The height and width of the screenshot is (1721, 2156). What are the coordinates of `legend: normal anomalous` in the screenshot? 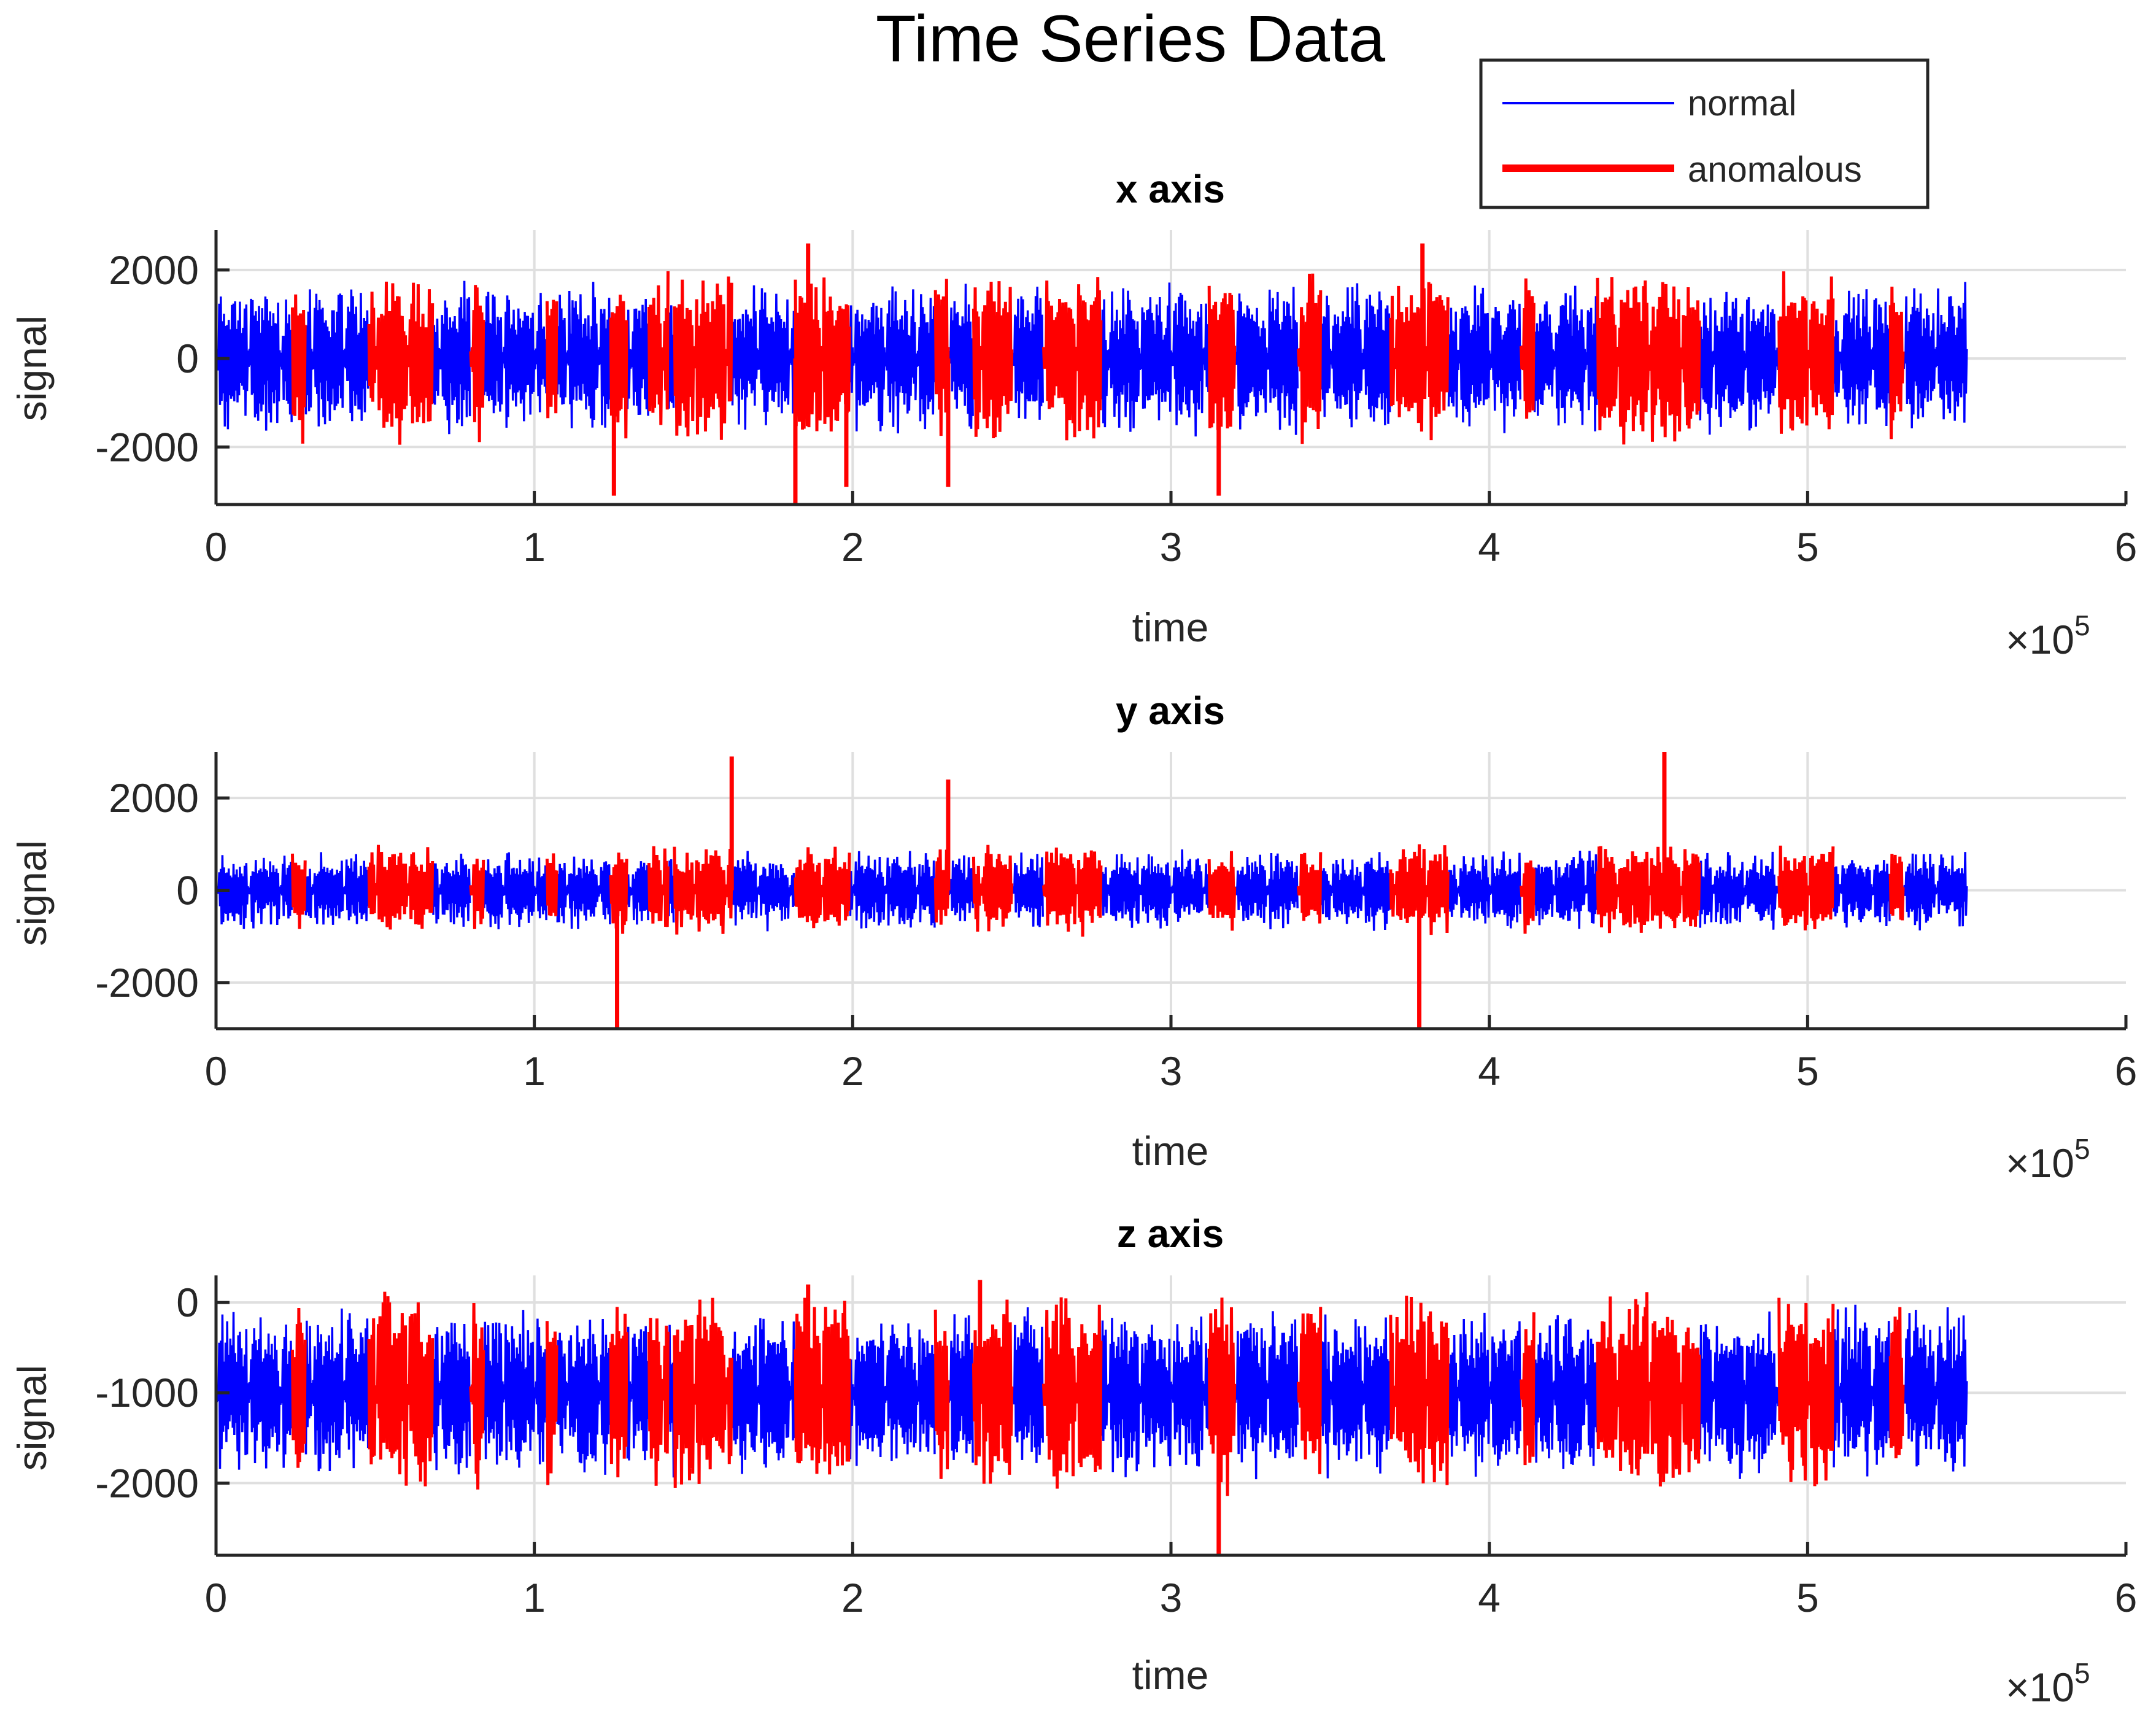 It's located at (1704, 133).